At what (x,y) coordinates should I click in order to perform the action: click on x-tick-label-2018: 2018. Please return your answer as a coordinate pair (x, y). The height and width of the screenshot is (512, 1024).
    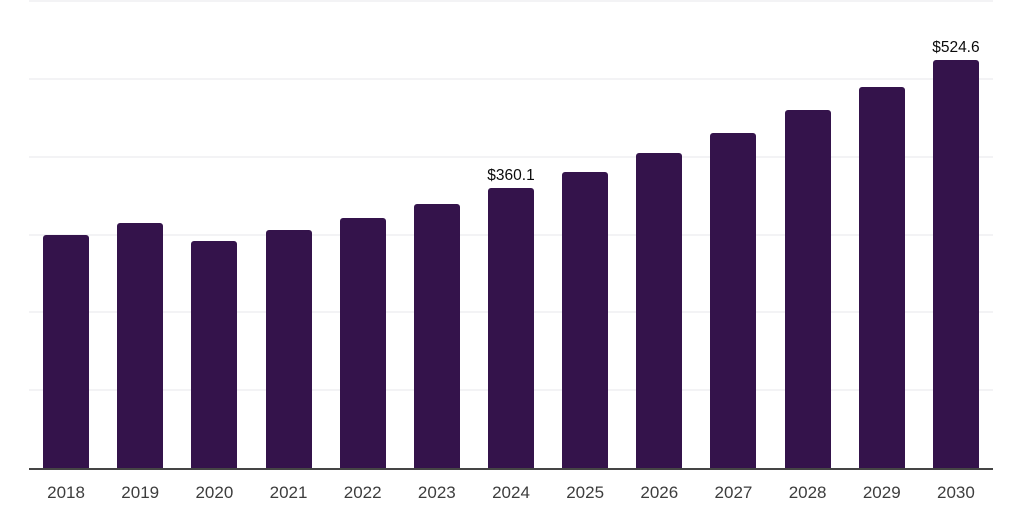
    Looking at the image, I should click on (66, 492).